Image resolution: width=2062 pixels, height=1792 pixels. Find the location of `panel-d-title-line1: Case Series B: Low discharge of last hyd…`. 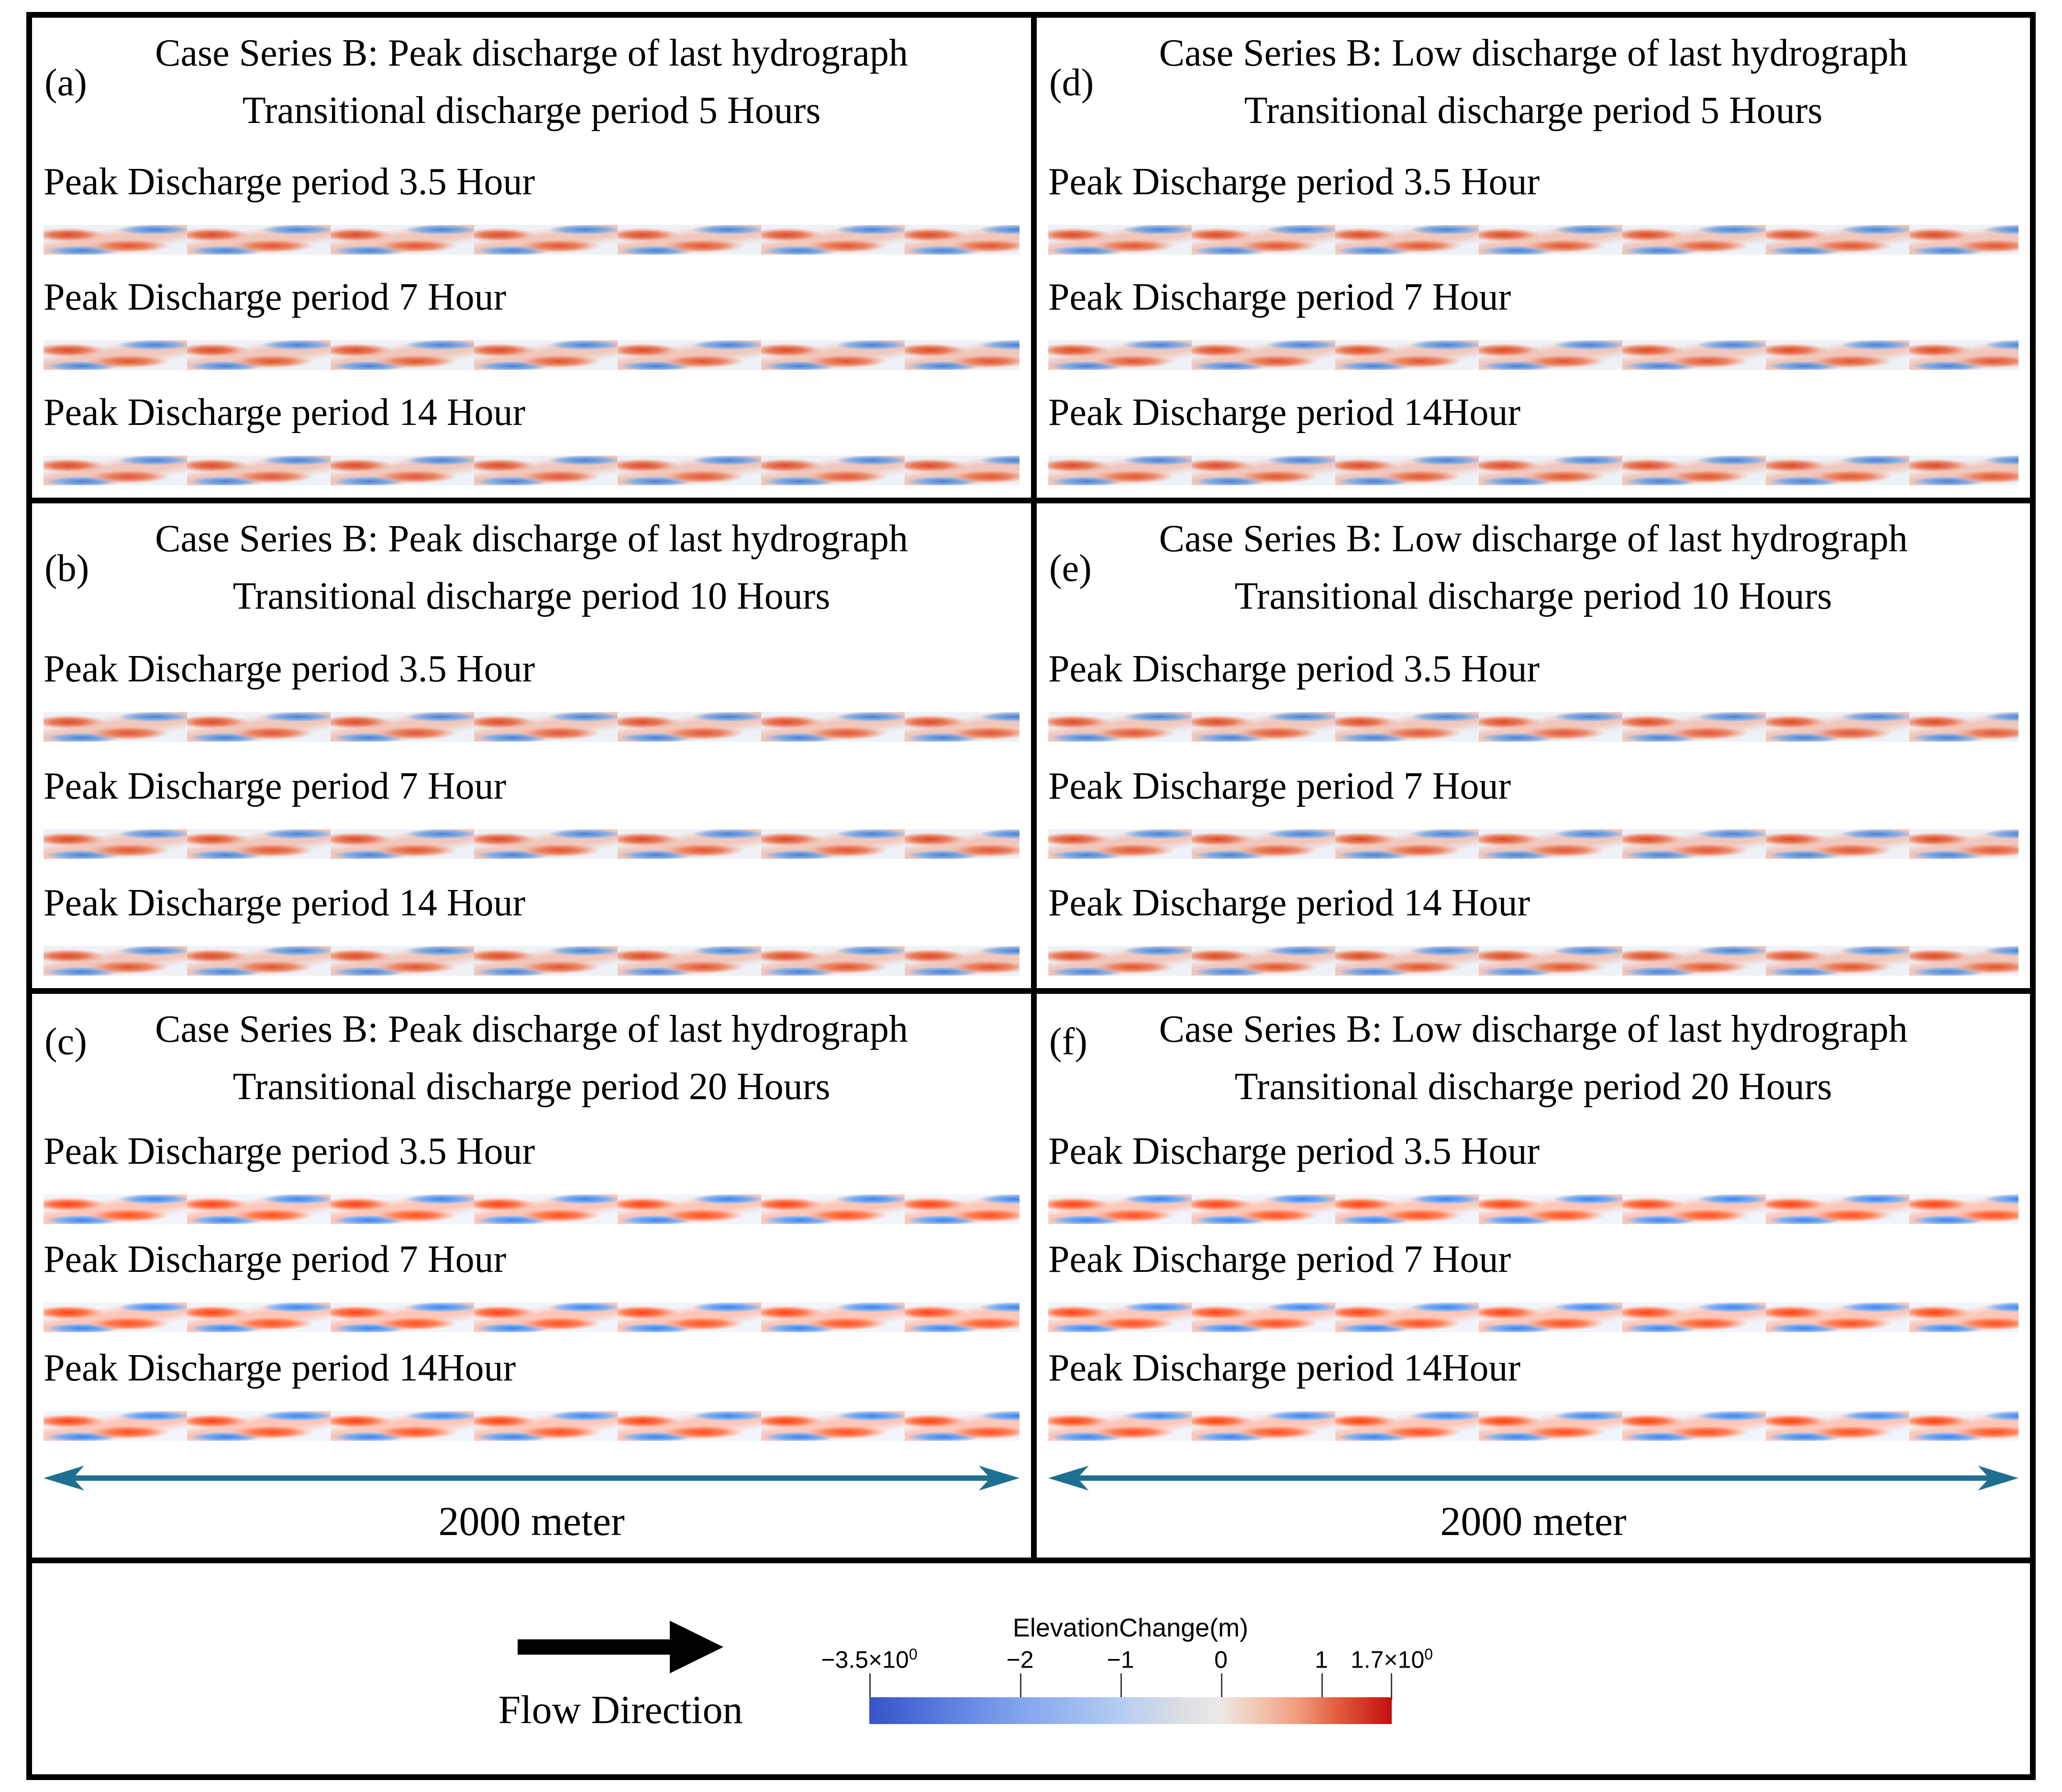

panel-d-title-line1: Case Series B: Low discharge of last hyd… is located at coordinates (1533, 53).